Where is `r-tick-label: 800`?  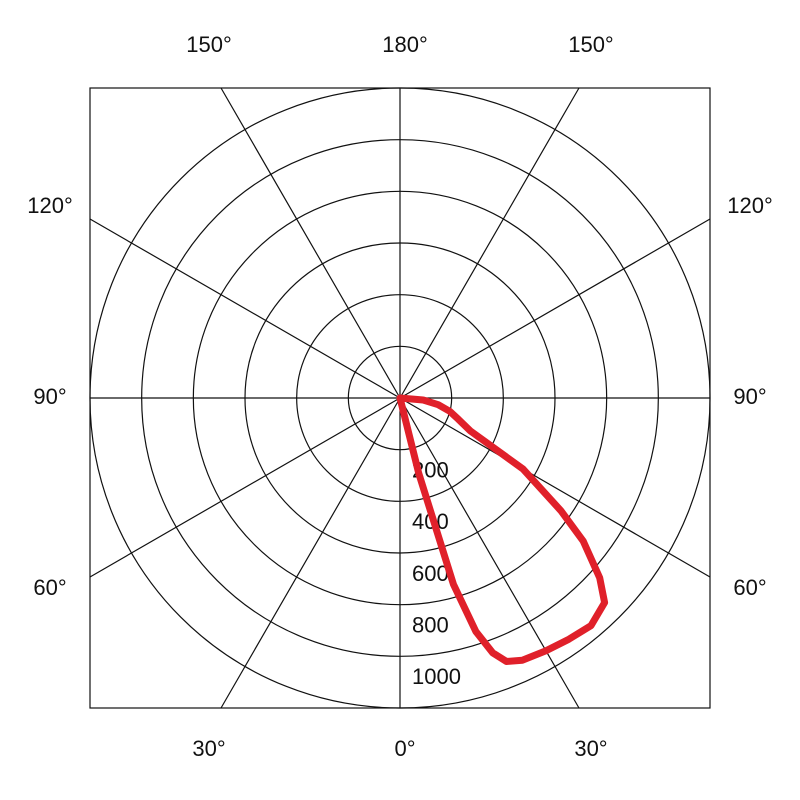
r-tick-label: 800 is located at coordinates (430, 624).